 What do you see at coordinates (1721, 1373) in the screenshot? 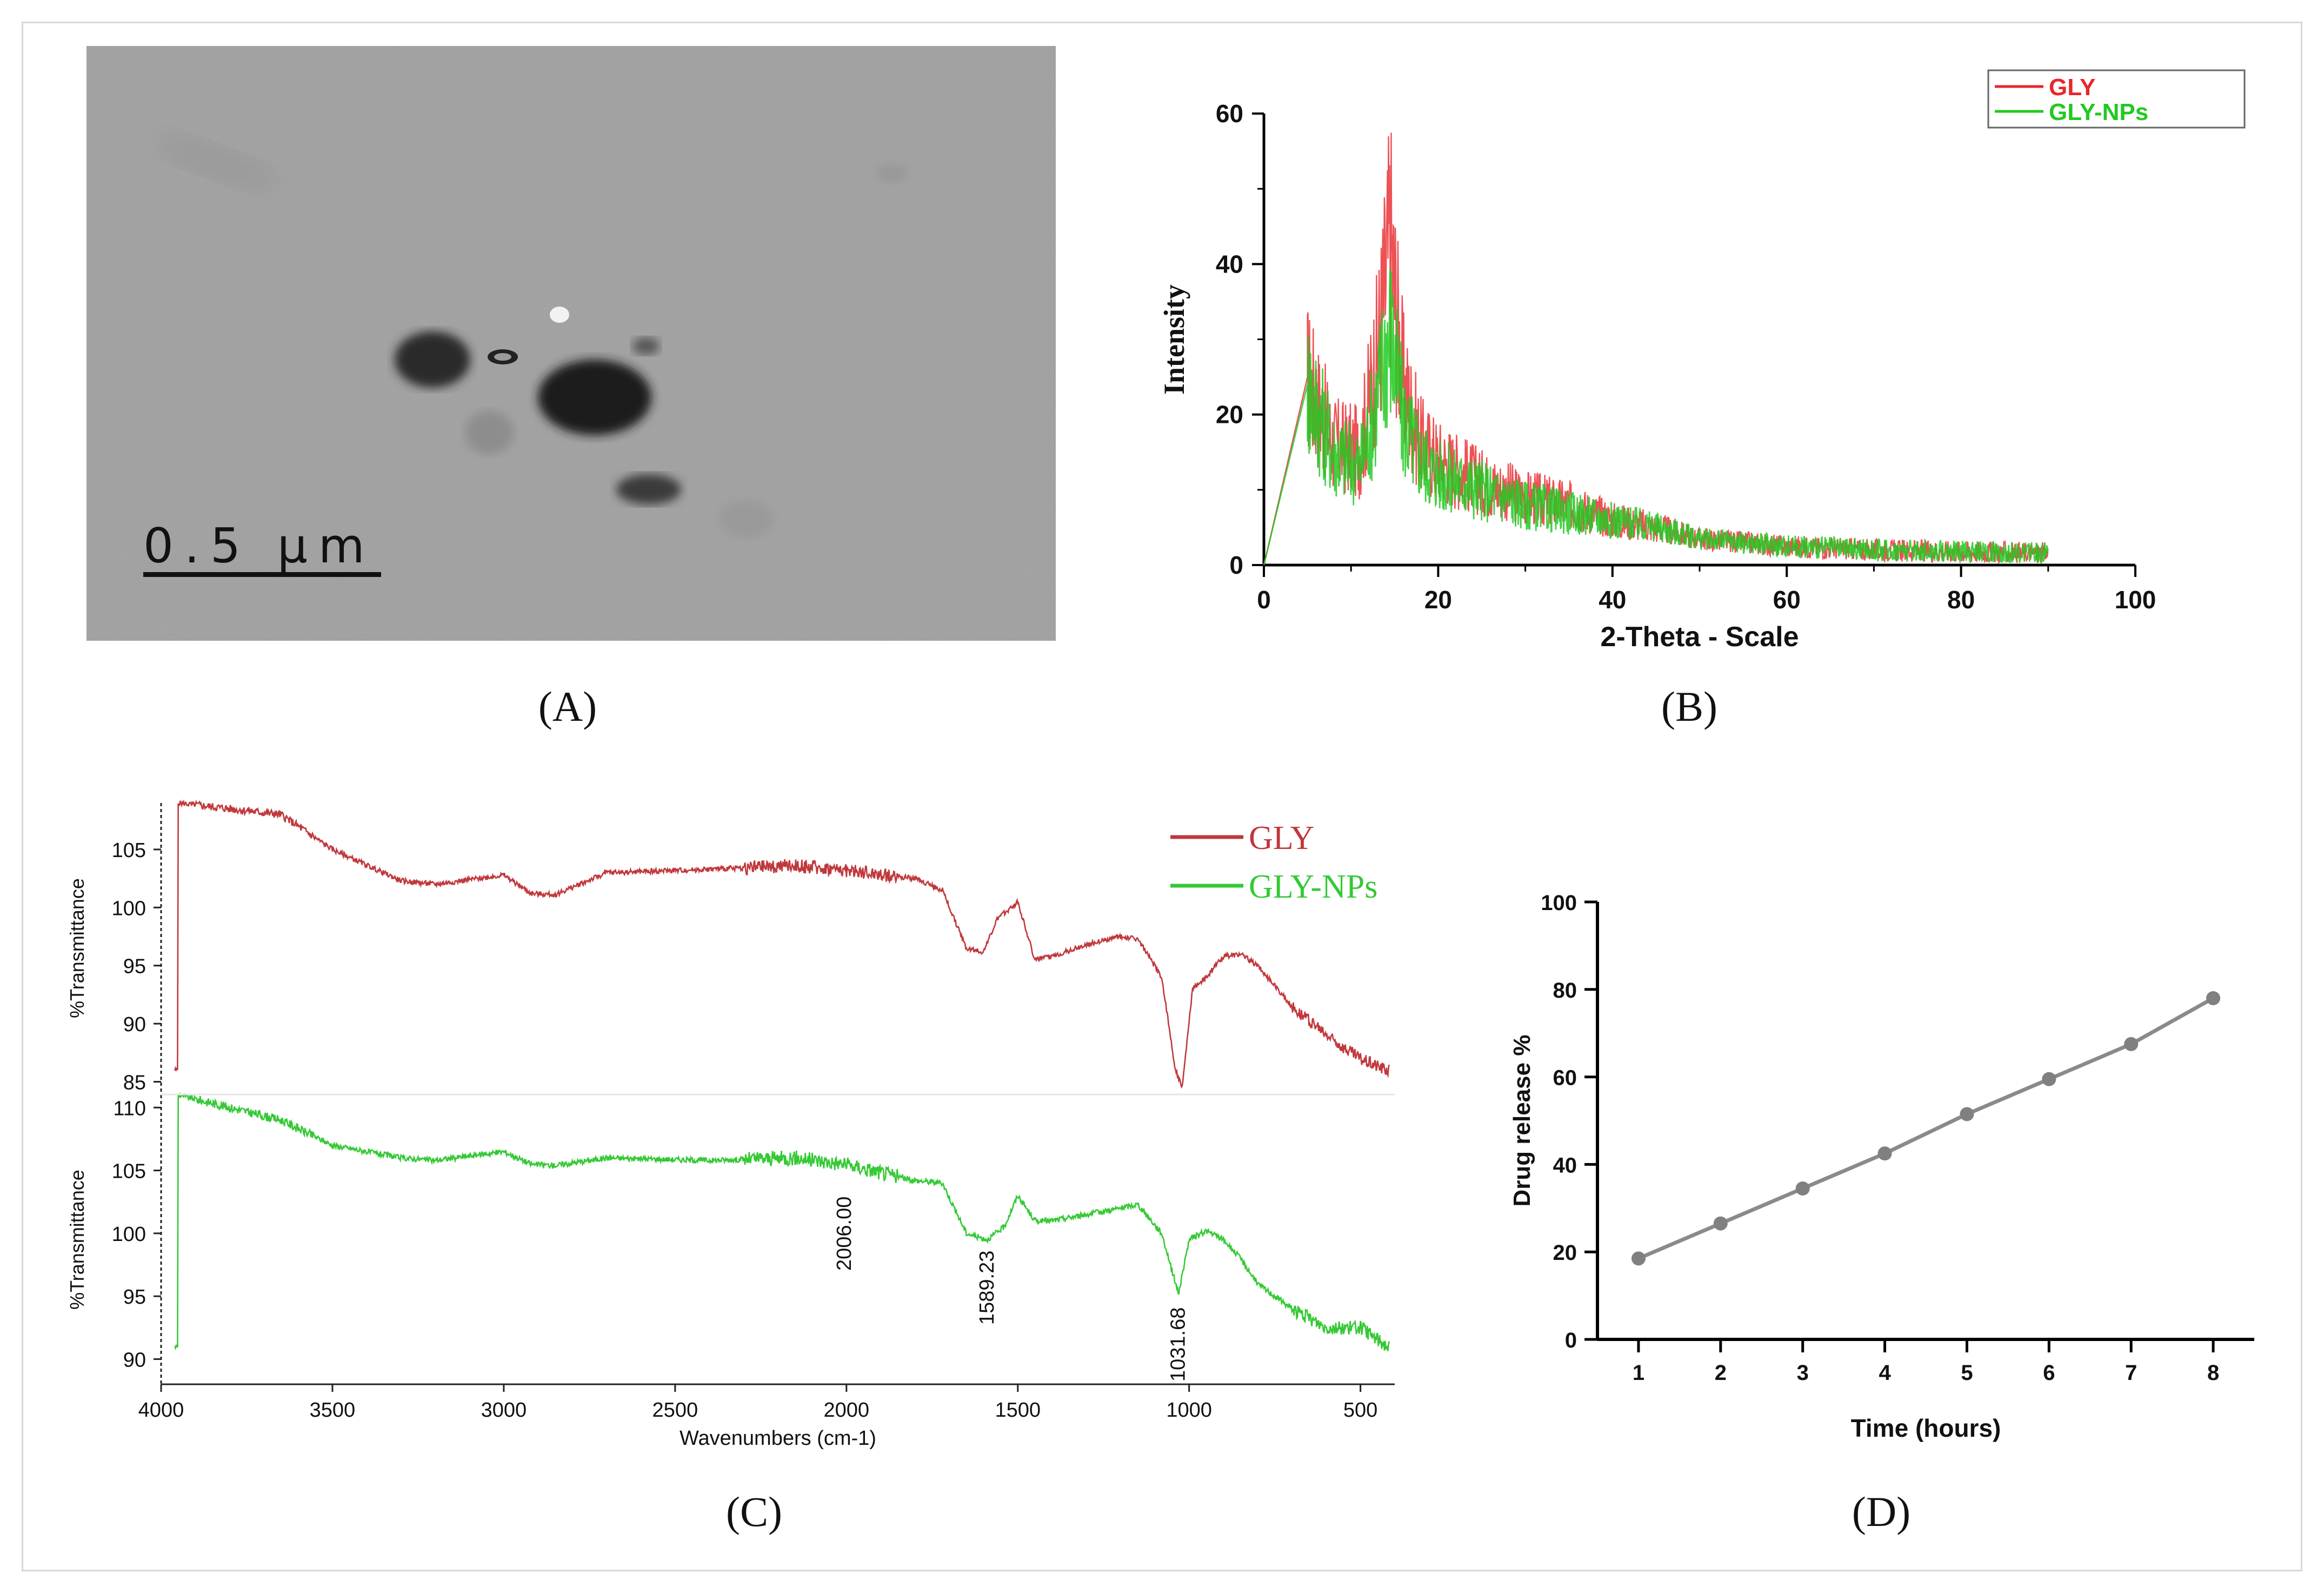
I see `x-tick-label: 2` at bounding box center [1721, 1373].